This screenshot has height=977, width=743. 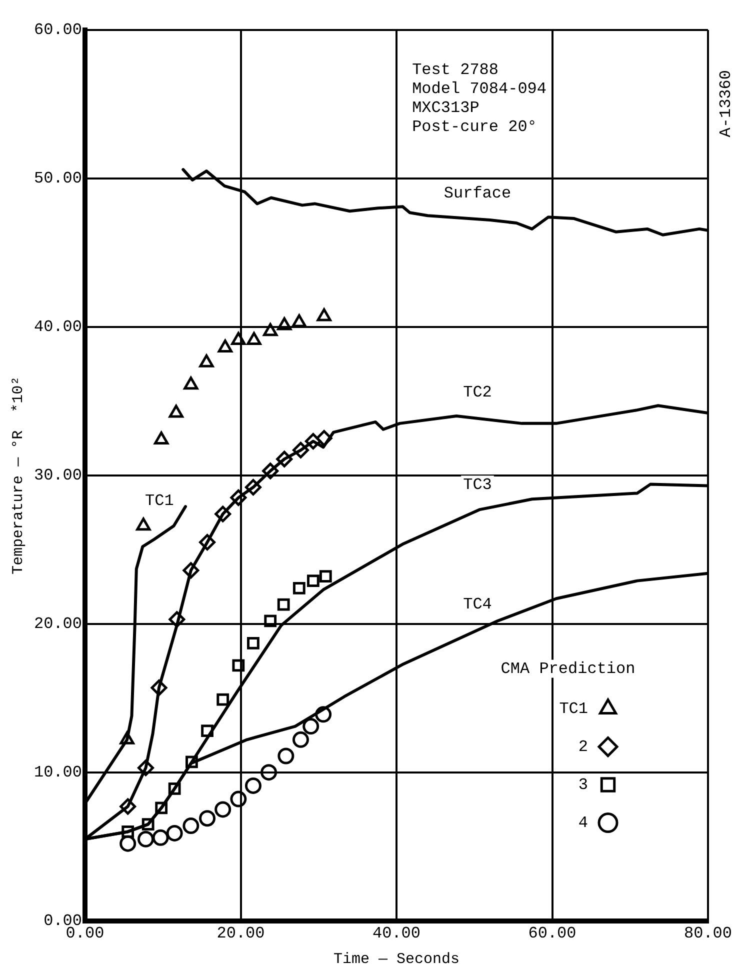 What do you see at coordinates (58, 773) in the screenshot?
I see `y-tick-label: 10.00` at bounding box center [58, 773].